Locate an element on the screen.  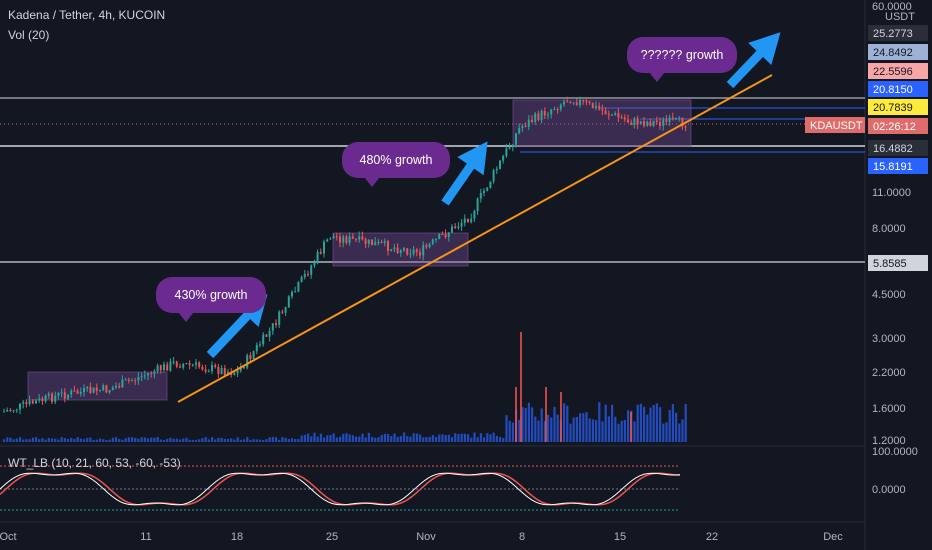
time-label: Dec is located at coordinates (833, 537).